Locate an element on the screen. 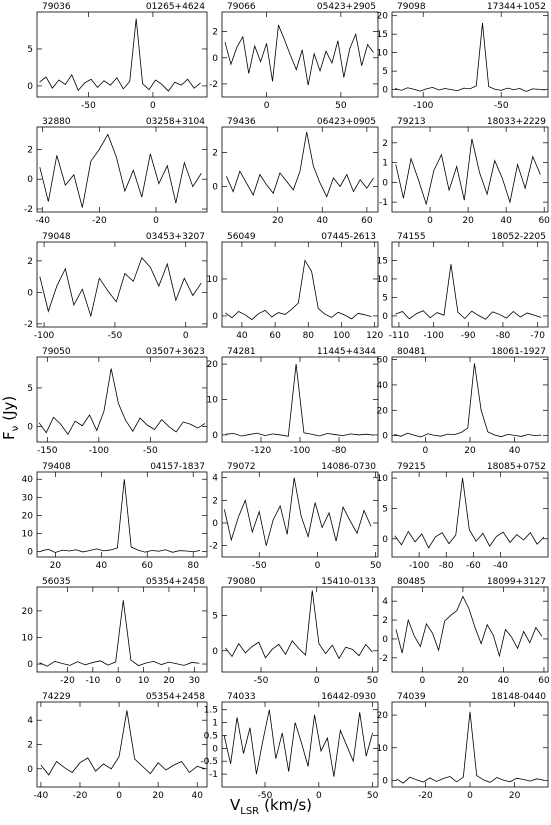 The image size is (551, 825). panel: 80485 18099+3127 0 20 40 60 -2 0 2 4 is located at coordinates (464, 631).